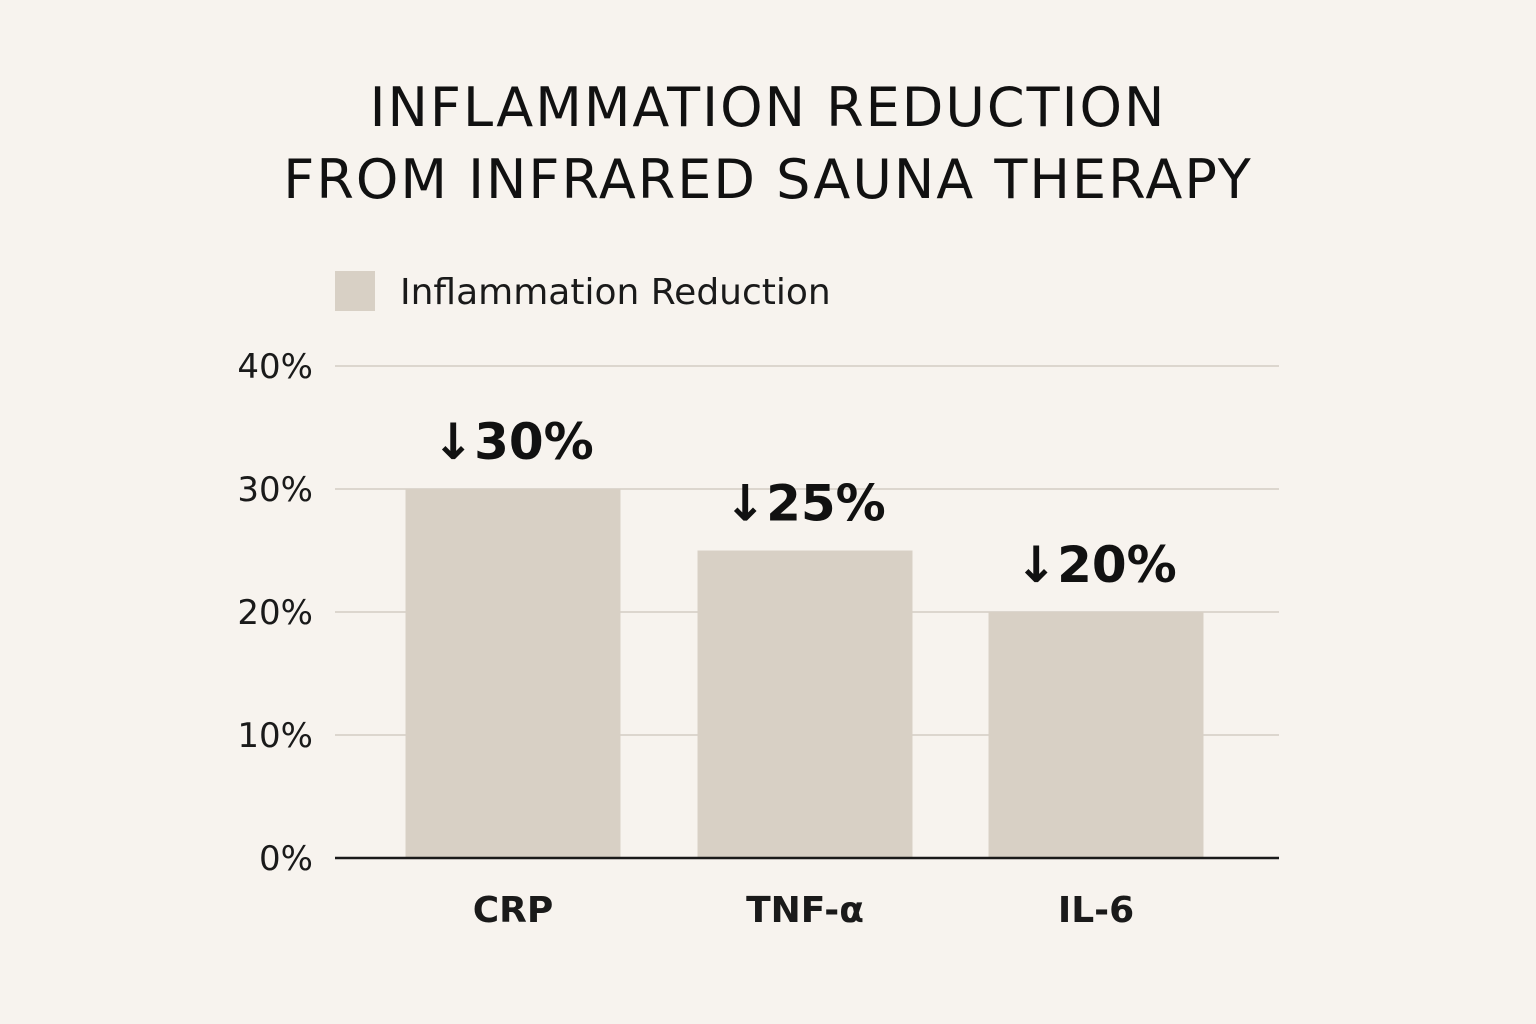 This screenshot has width=1536, height=1024. I want to click on y-tick-label: 40%, so click(275, 367).